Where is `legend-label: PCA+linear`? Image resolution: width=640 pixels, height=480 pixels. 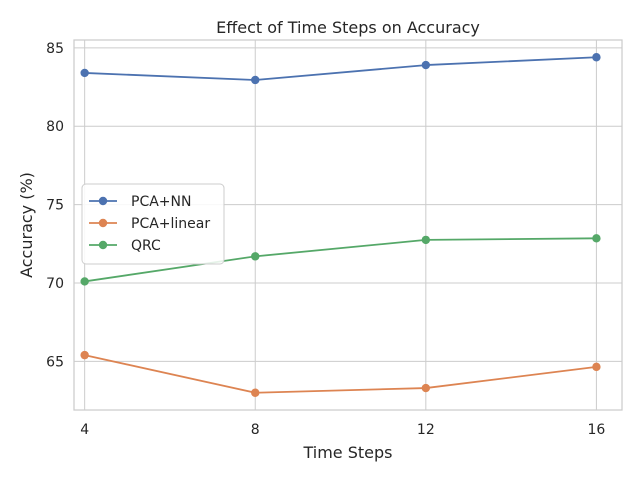 legend-label: PCA+linear is located at coordinates (170, 224).